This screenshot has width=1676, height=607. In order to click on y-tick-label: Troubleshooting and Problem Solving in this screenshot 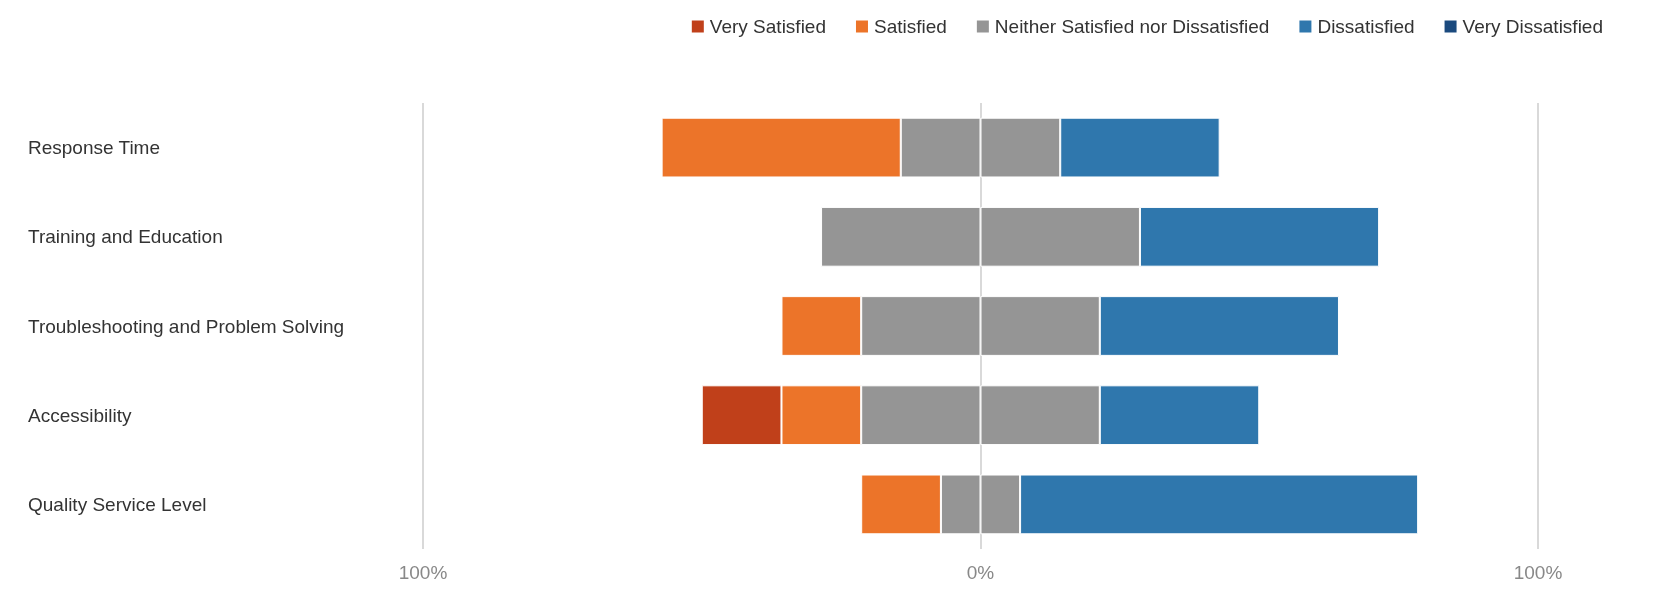, I will do `click(186, 326)`.